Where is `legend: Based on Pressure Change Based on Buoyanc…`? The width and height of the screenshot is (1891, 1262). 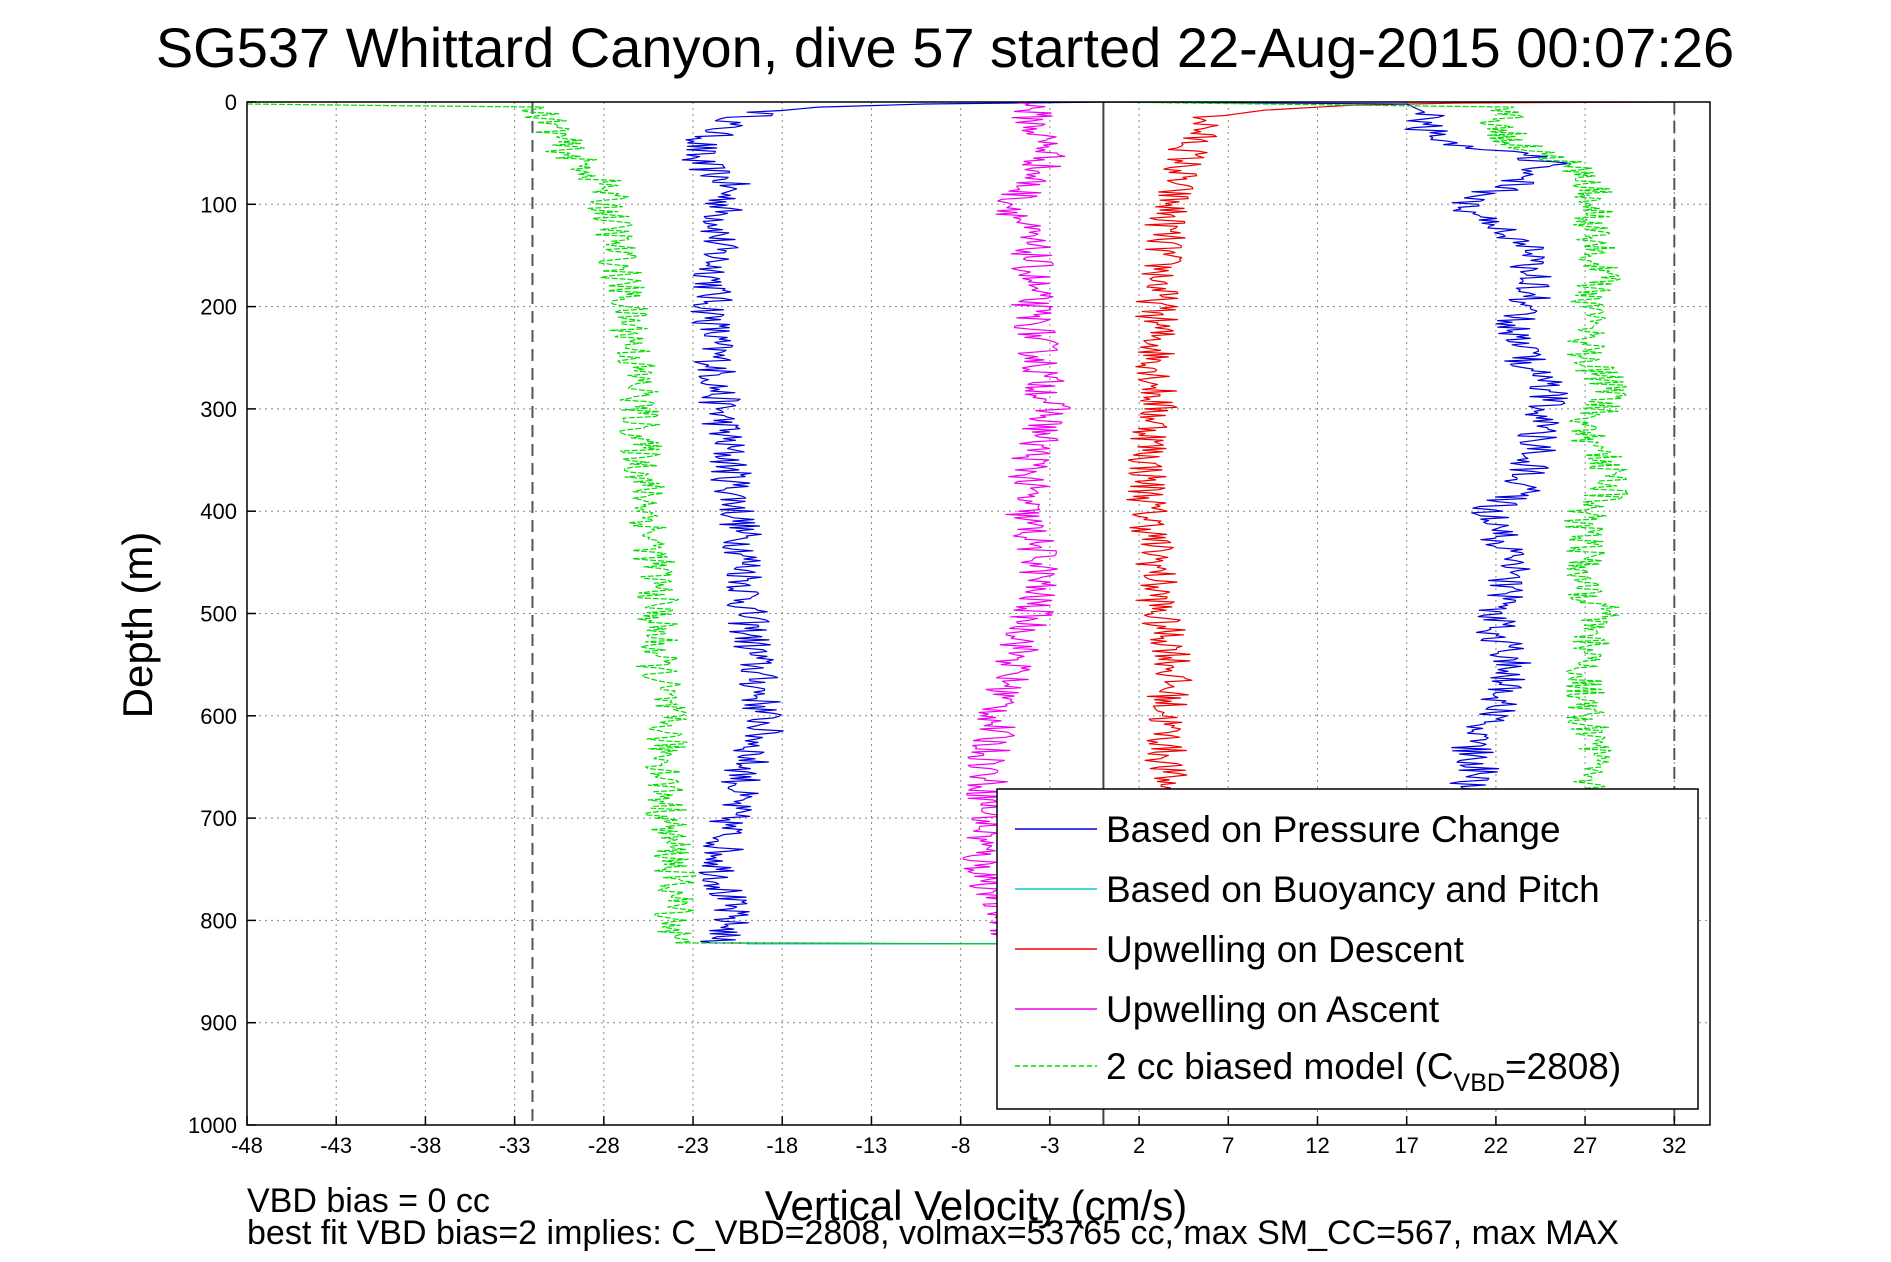
legend: Based on Pressure Change Based on Buoyanc… is located at coordinates (1347, 949).